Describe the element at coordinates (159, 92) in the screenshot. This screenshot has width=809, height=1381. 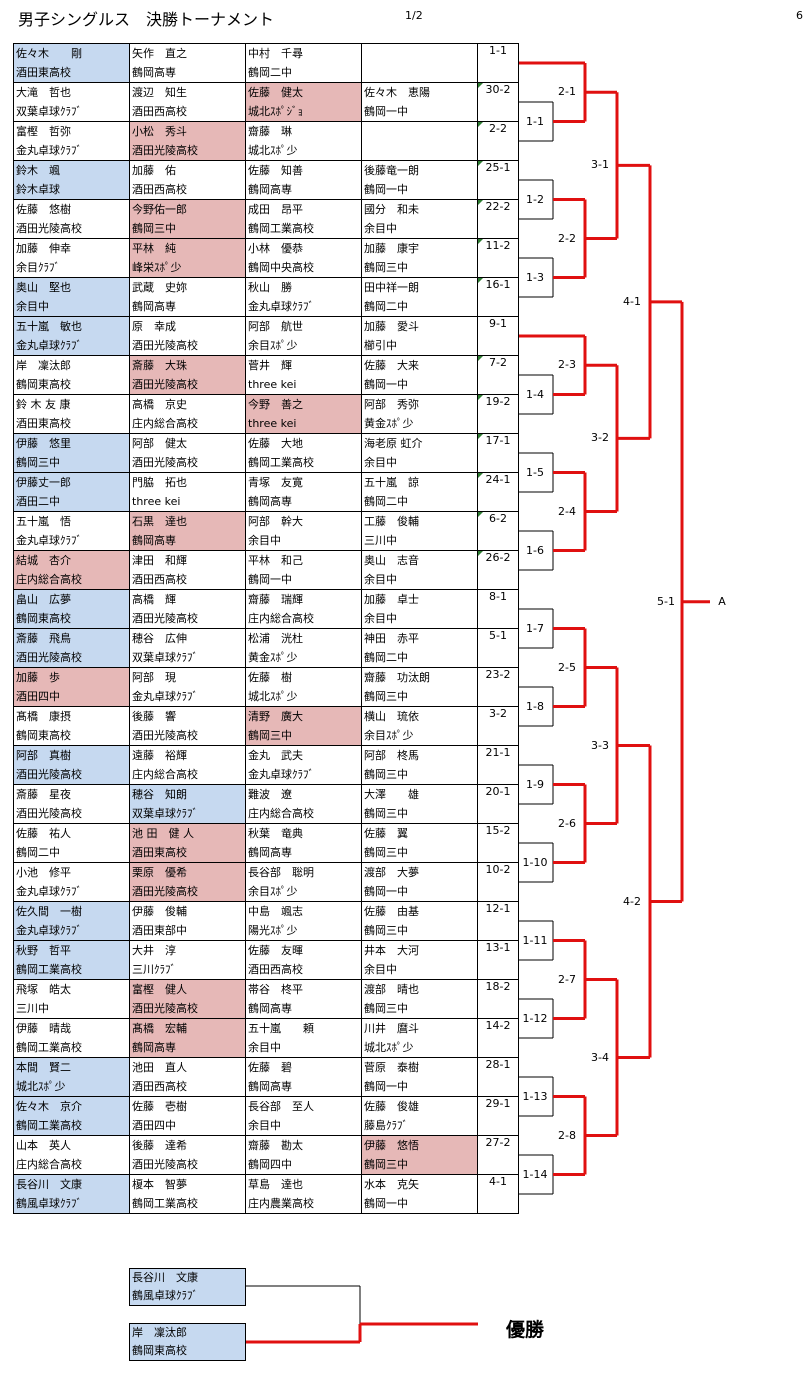
I see `player-name: 渡辺 知生` at that location.